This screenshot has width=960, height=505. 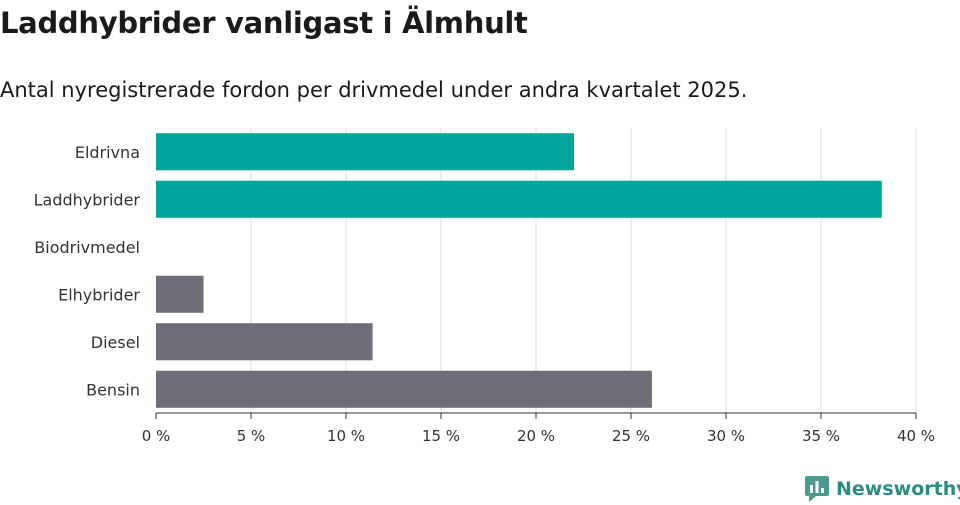 What do you see at coordinates (99, 294) in the screenshot?
I see `category-label: Elhybrider` at bounding box center [99, 294].